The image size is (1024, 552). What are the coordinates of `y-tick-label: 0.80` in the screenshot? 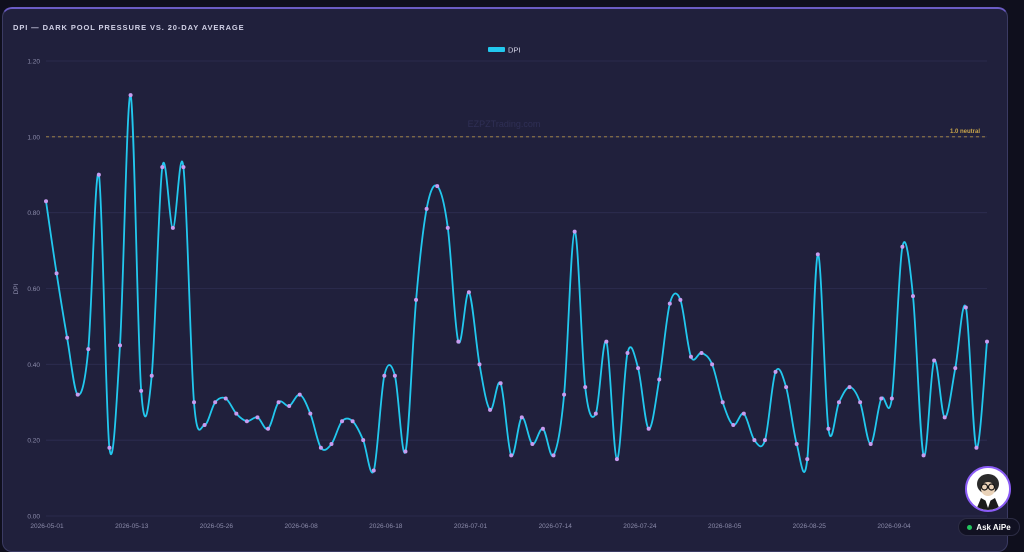 It's located at (33, 213).